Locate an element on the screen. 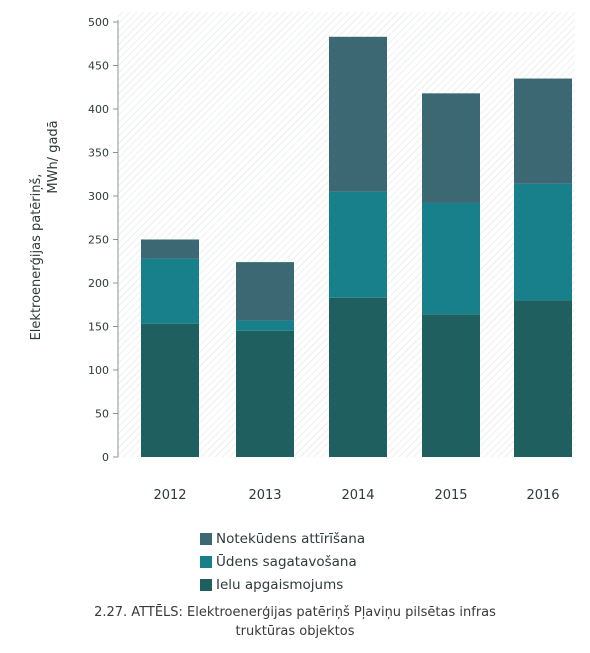 This screenshot has width=590, height=653. legend-label-udens: Ūdens sagatavošana is located at coordinates (286, 561).